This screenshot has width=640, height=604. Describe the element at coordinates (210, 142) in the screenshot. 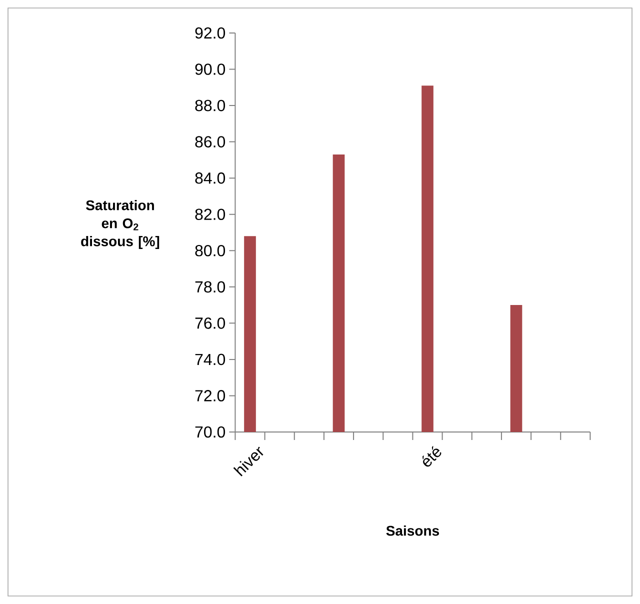

I see `y-tick-label: 86.0` at that location.